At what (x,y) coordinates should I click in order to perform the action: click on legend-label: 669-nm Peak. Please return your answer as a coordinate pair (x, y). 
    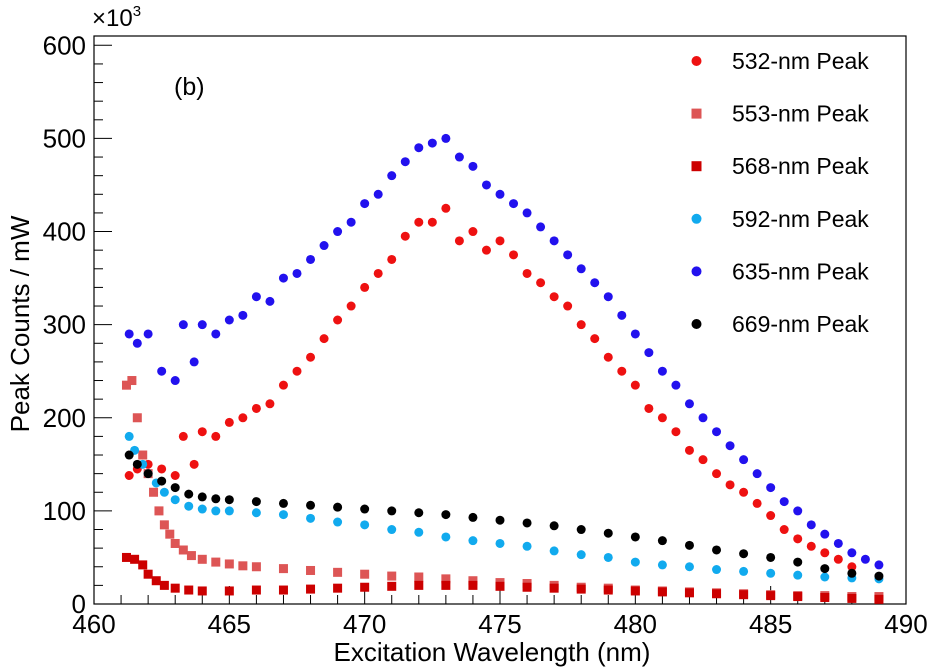
    Looking at the image, I should click on (800, 324).